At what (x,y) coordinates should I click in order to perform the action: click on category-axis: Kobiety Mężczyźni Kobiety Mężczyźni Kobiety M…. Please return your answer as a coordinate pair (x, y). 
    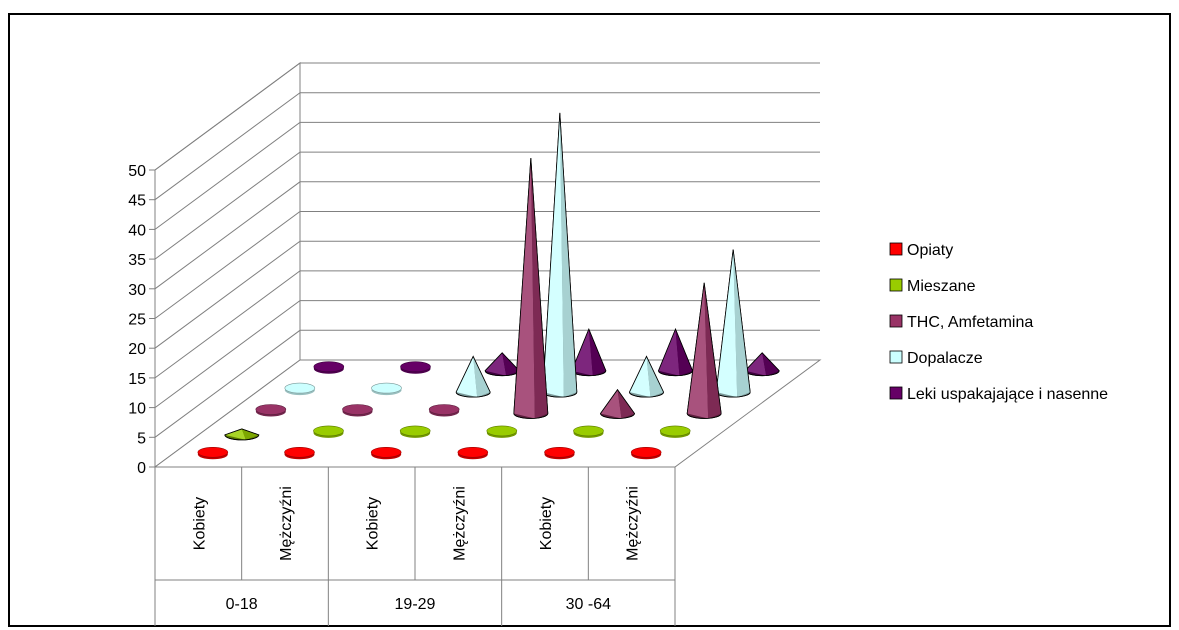
    Looking at the image, I should click on (415, 546).